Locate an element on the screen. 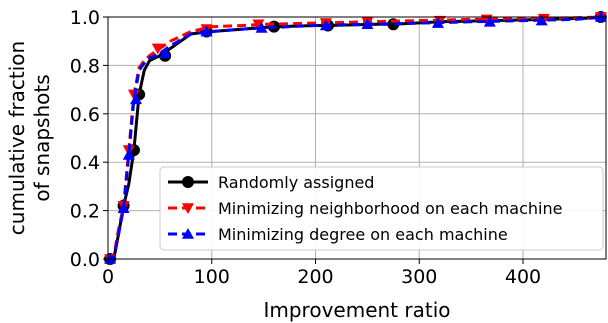  legend-item: Randomly assigned is located at coordinates (271, 182).